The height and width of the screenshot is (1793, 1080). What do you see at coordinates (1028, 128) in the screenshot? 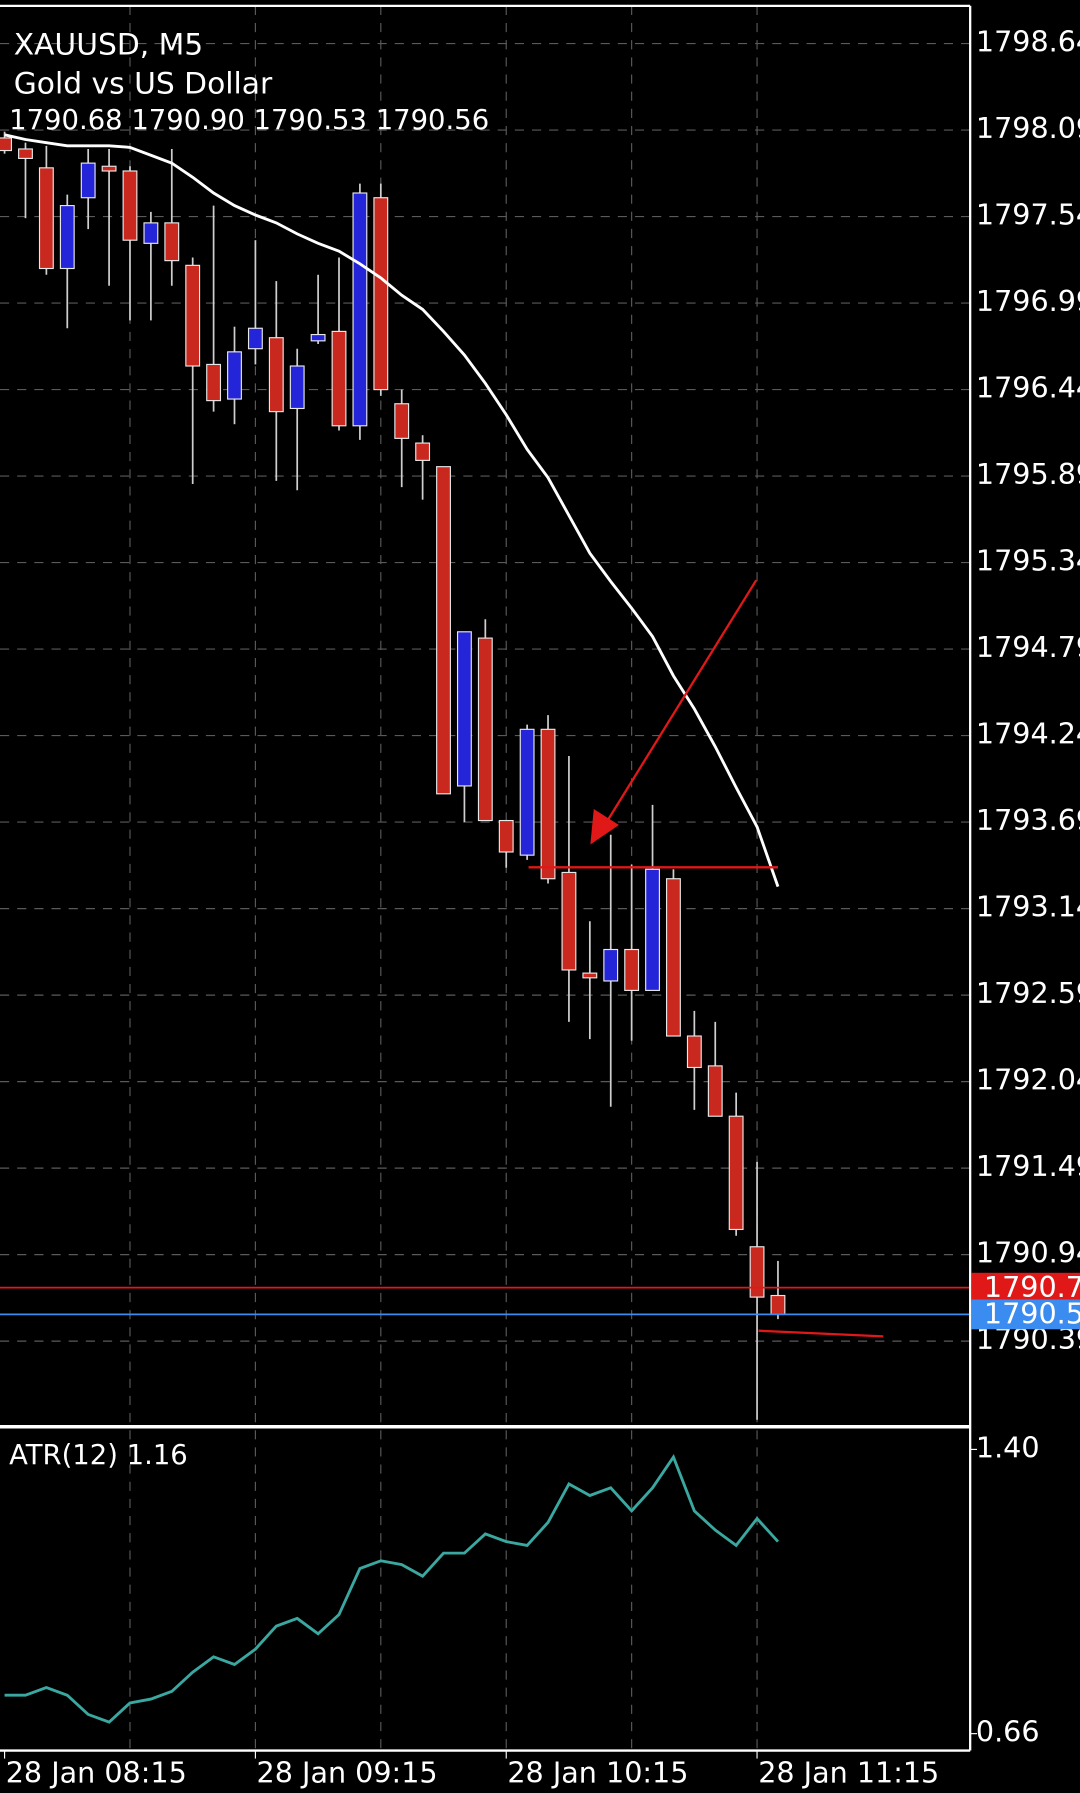
I see `y-tick-label: 1798.09` at bounding box center [1028, 128].